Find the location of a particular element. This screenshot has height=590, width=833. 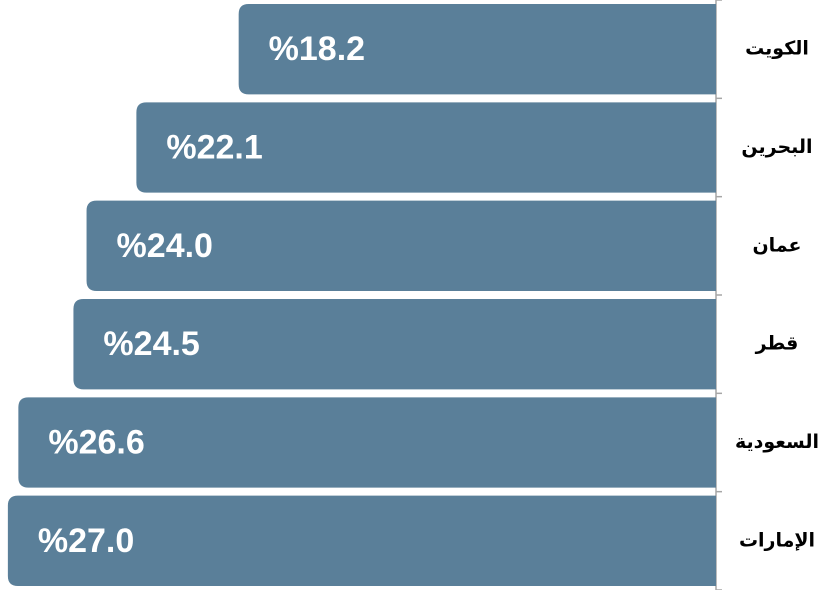

category-label: عمان is located at coordinates (776, 245).